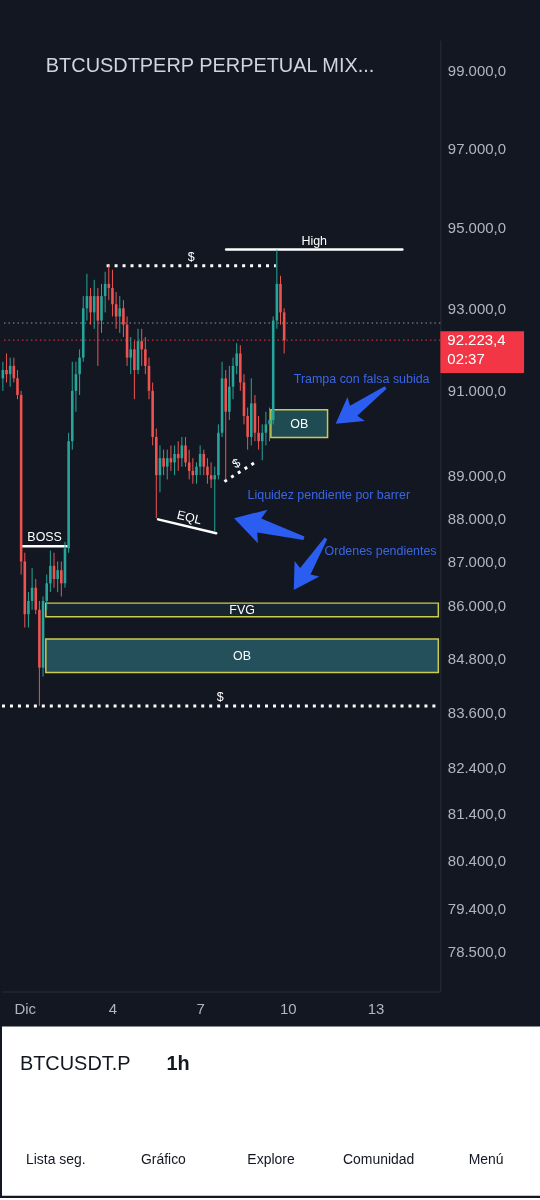  I want to click on y-tick-label: 83.600,0, so click(476, 713).